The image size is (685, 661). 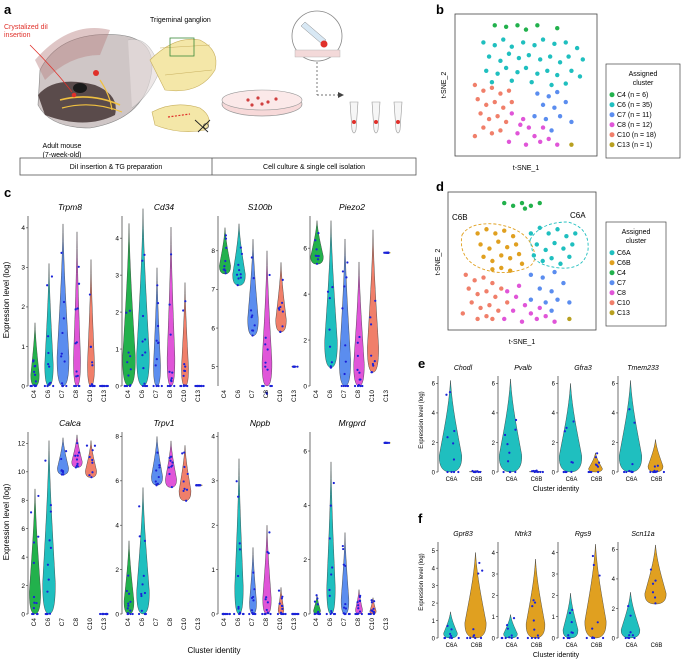 What do you see at coordinates (614, 385) in the screenshot?
I see `y-tick-label: 6` at bounding box center [614, 385].